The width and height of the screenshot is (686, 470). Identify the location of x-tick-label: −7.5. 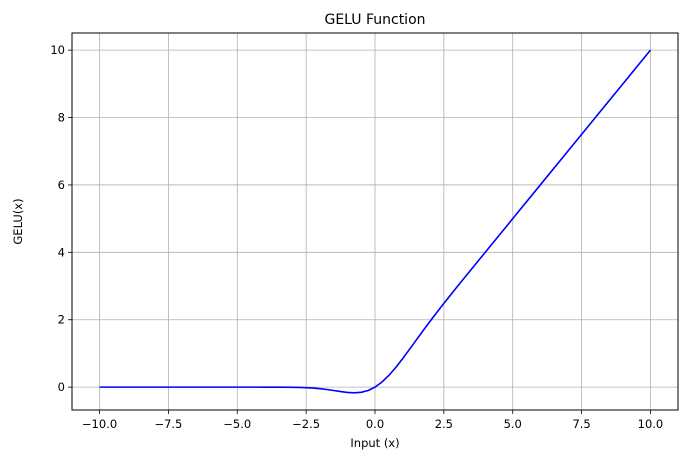
(168, 424).